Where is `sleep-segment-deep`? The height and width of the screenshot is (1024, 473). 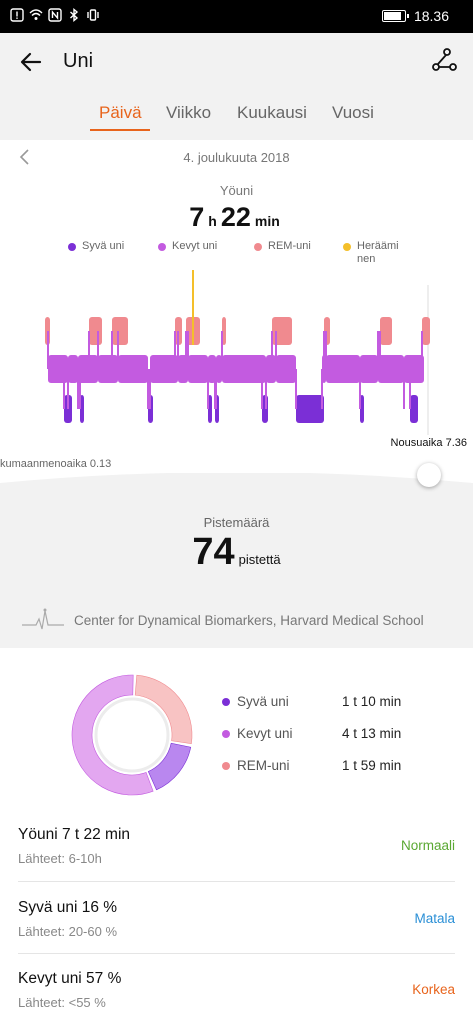 sleep-segment-deep is located at coordinates (414, 409).